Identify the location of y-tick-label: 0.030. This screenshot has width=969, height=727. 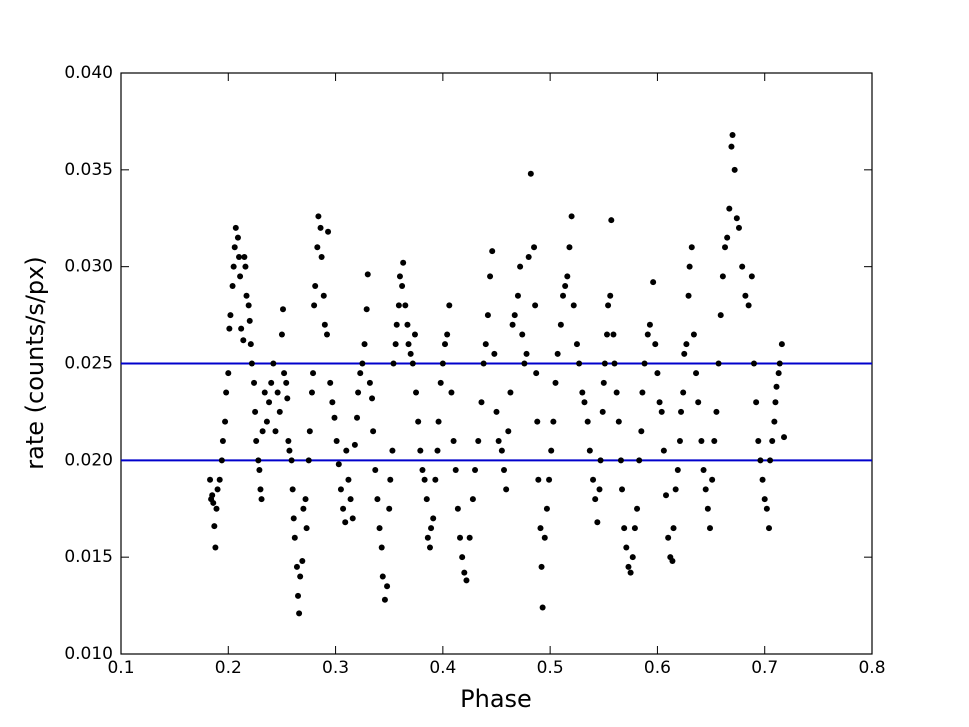
(88, 267).